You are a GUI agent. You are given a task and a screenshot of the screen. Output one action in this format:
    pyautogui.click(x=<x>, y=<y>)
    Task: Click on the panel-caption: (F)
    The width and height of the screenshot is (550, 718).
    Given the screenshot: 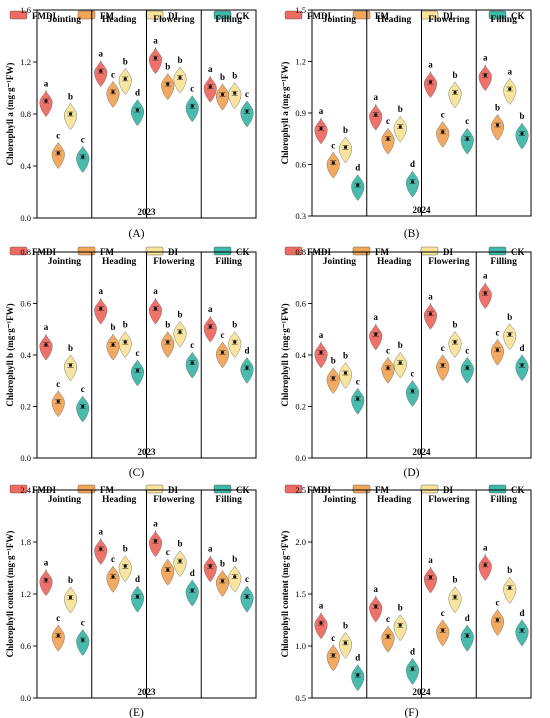 What is the action you would take?
    pyautogui.click(x=411, y=712)
    